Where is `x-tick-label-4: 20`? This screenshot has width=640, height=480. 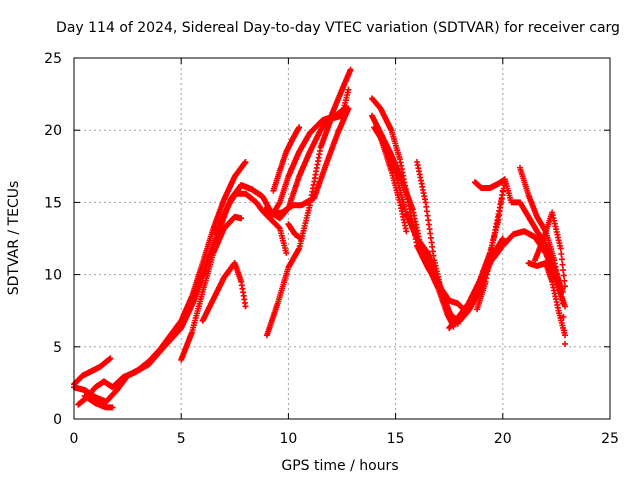 x-tick-label-4: 20 is located at coordinates (503, 439).